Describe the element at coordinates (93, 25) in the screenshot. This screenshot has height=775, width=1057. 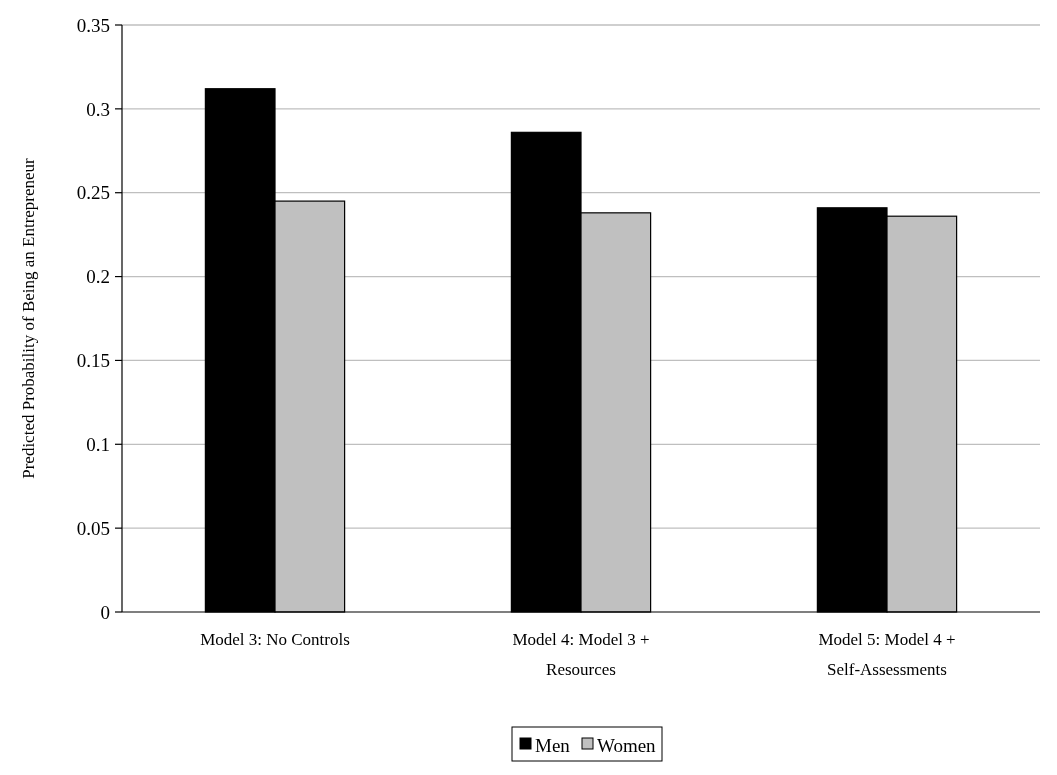
I see `y-tick-label: 0.35` at that location.